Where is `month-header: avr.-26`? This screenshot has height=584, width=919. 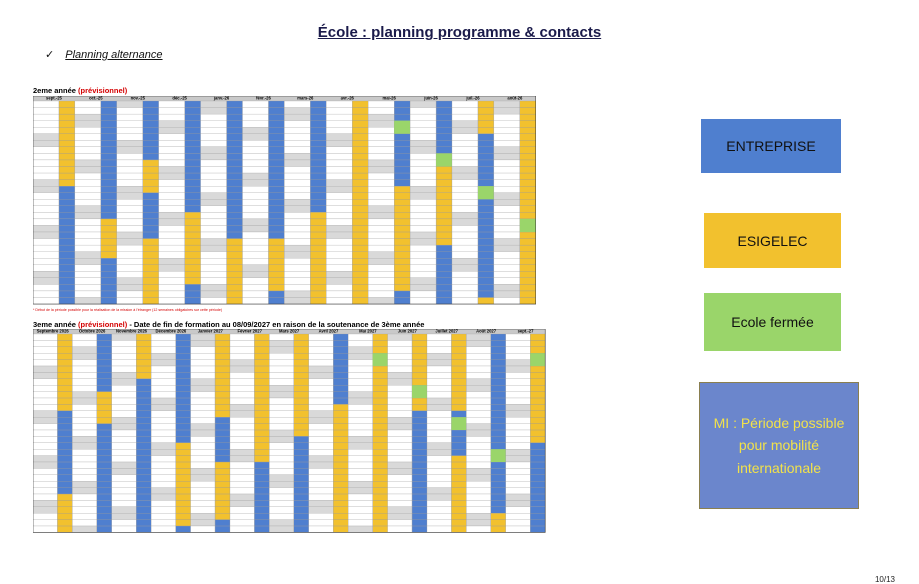 month-header: avr.-26 is located at coordinates (348, 98).